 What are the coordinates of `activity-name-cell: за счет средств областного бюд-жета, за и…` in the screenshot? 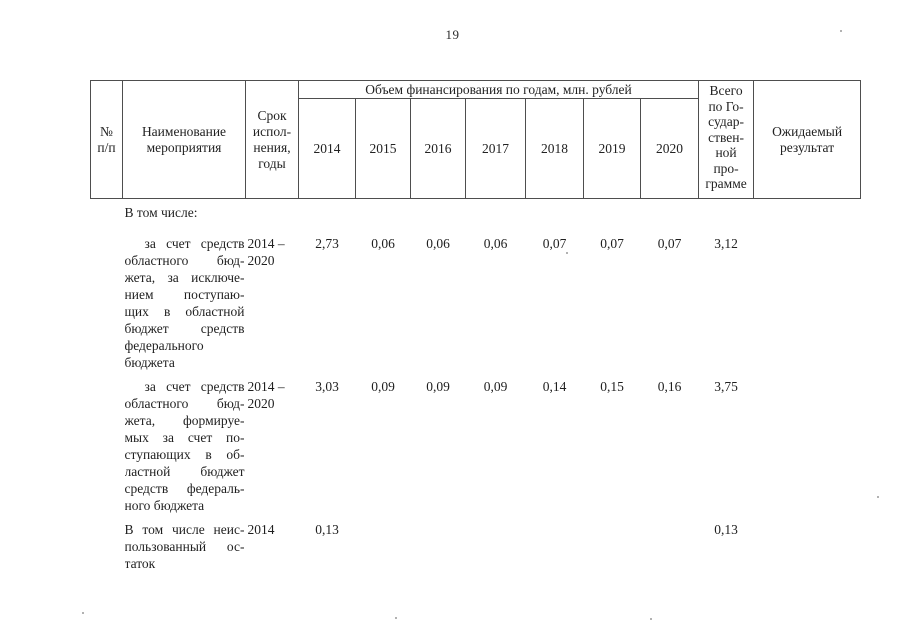 It's located at (184, 299).